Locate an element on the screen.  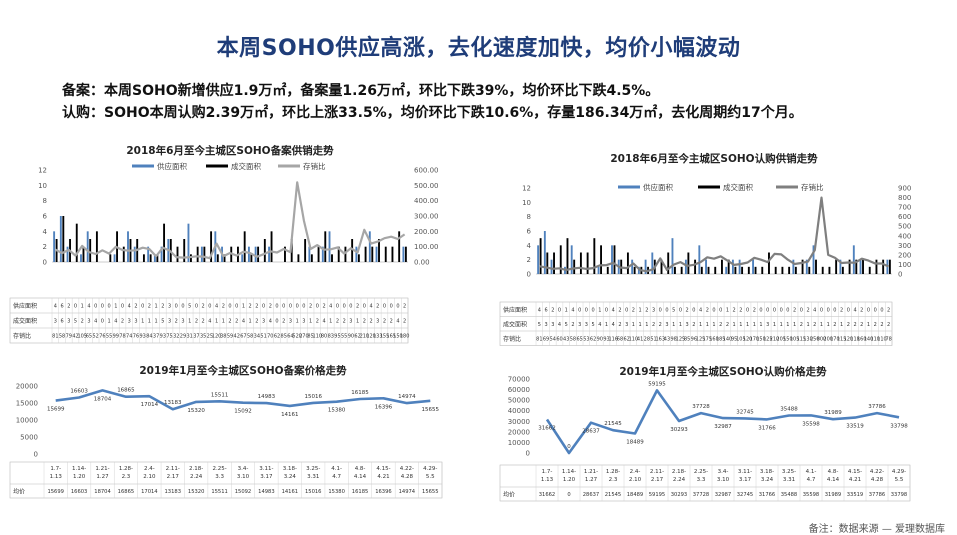
price-data-label: 17014 is located at coordinates (150, 405).